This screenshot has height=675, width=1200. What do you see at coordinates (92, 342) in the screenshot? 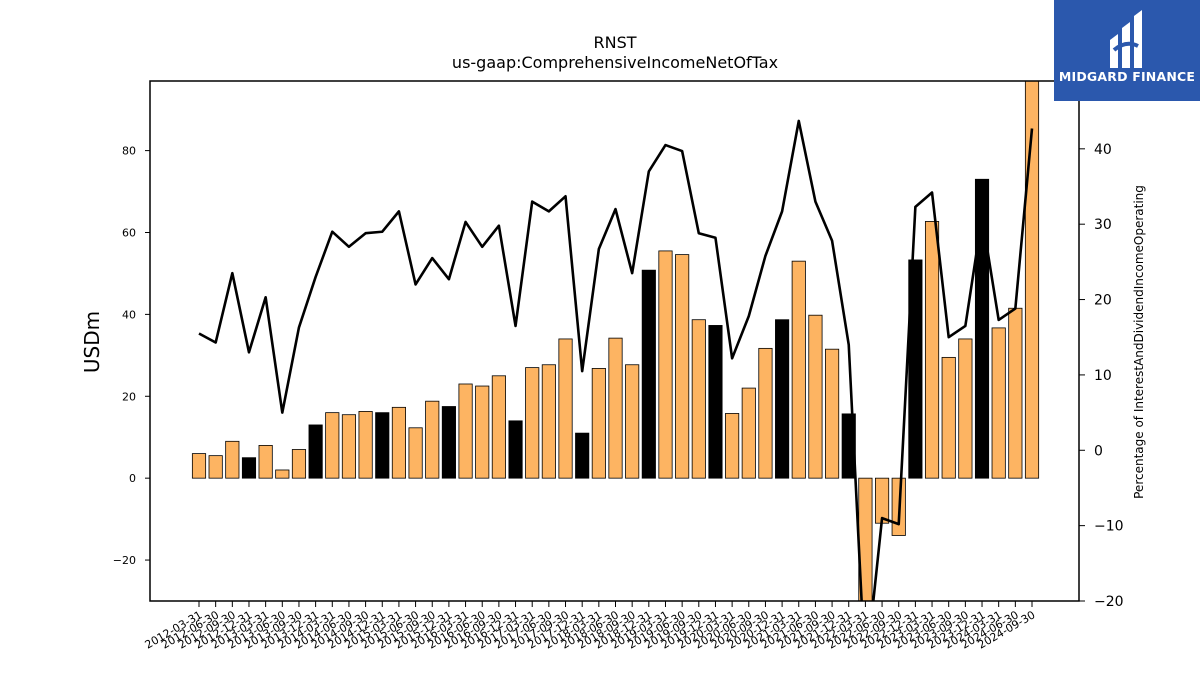
I see `y-axis-label: USDm` at bounding box center [92, 342].